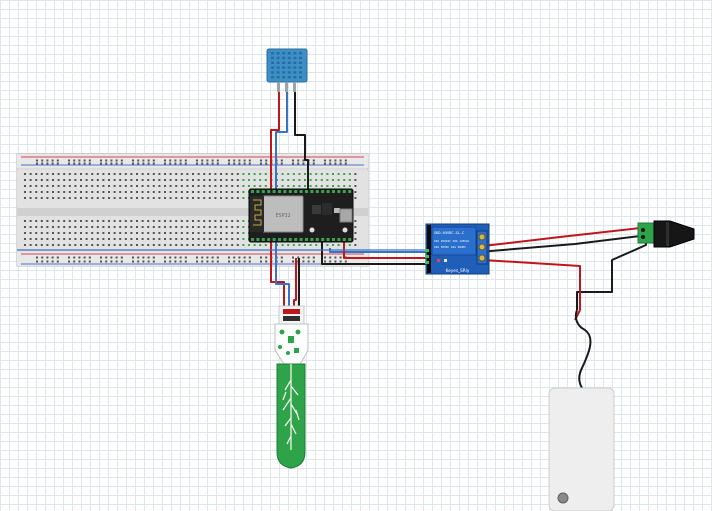  Describe the element at coordinates (286, 65) in the screenshot. I see `dht-sensor-grille` at that location.